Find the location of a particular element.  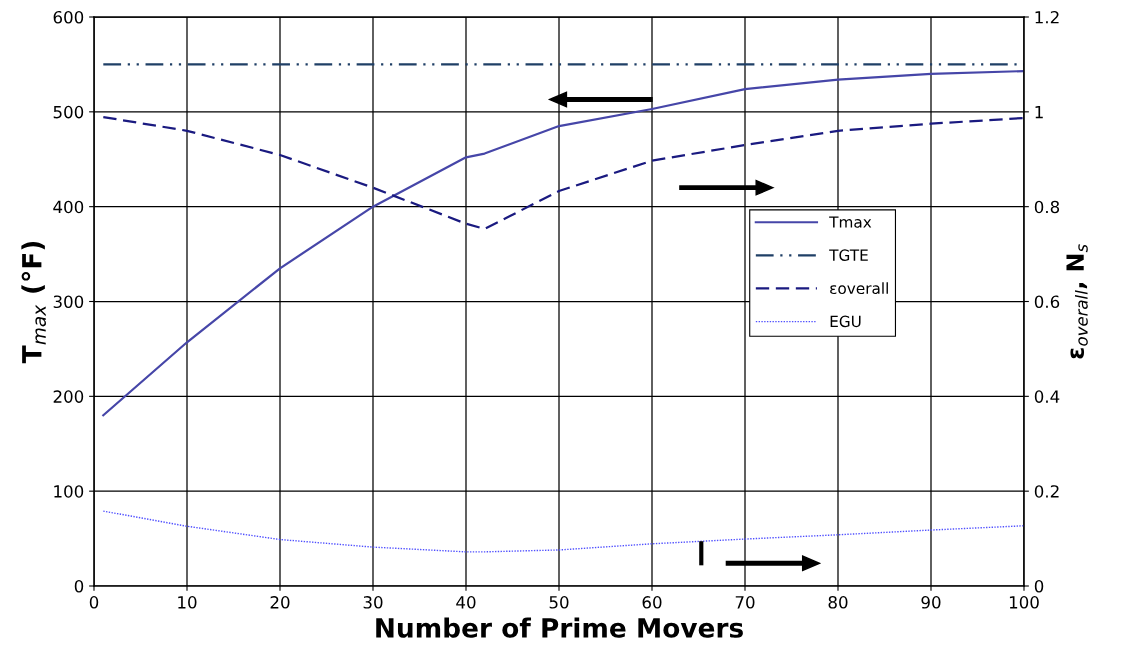

x-tick-label: 40 is located at coordinates (466, 602).